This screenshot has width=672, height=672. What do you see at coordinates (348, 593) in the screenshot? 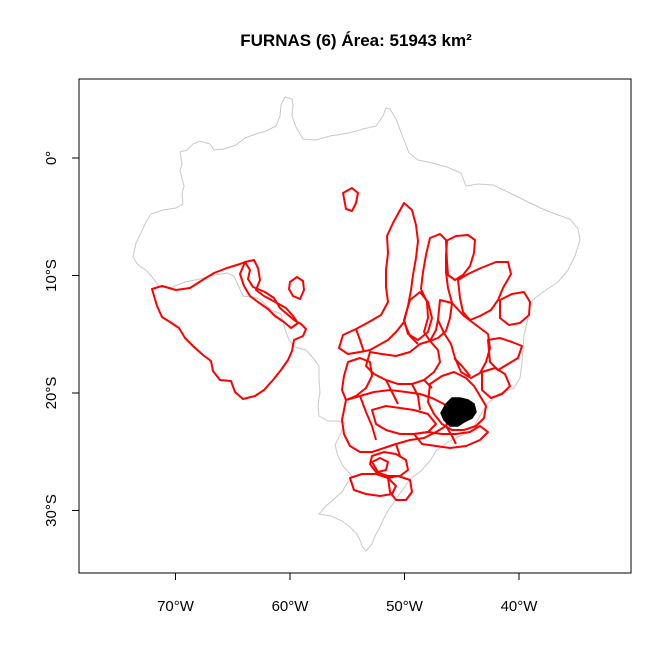
I see `x-axis: 70°W 60°W 50°W 40°W` at bounding box center [348, 593].